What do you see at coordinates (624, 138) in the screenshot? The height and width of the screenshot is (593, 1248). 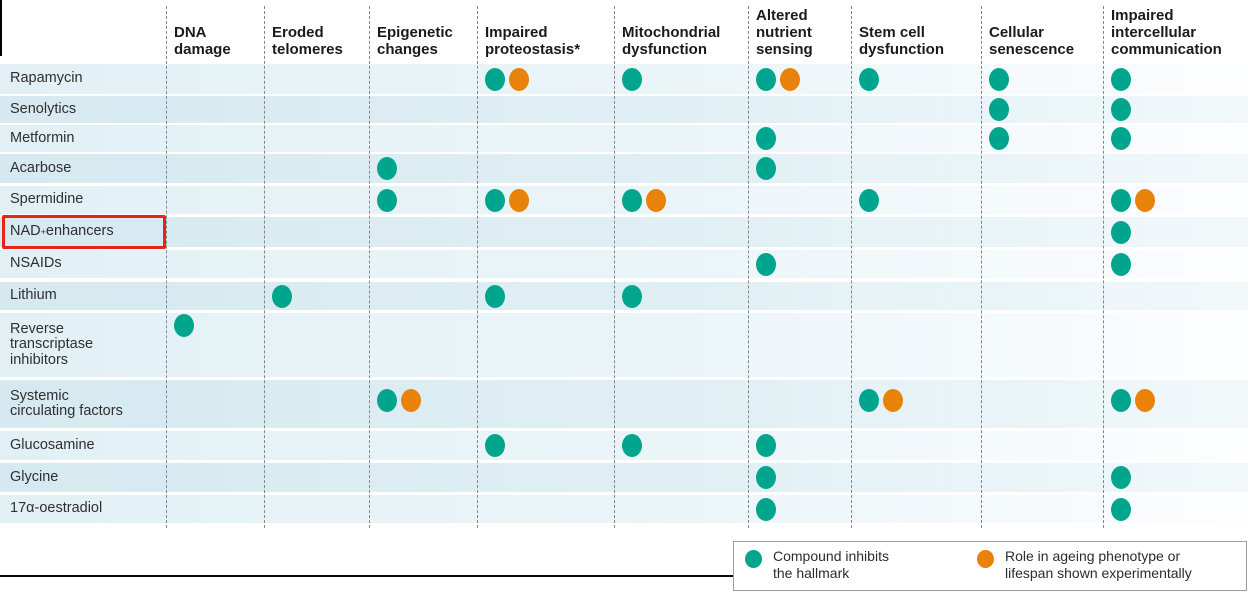 I see `table-row: Metformin` at bounding box center [624, 138].